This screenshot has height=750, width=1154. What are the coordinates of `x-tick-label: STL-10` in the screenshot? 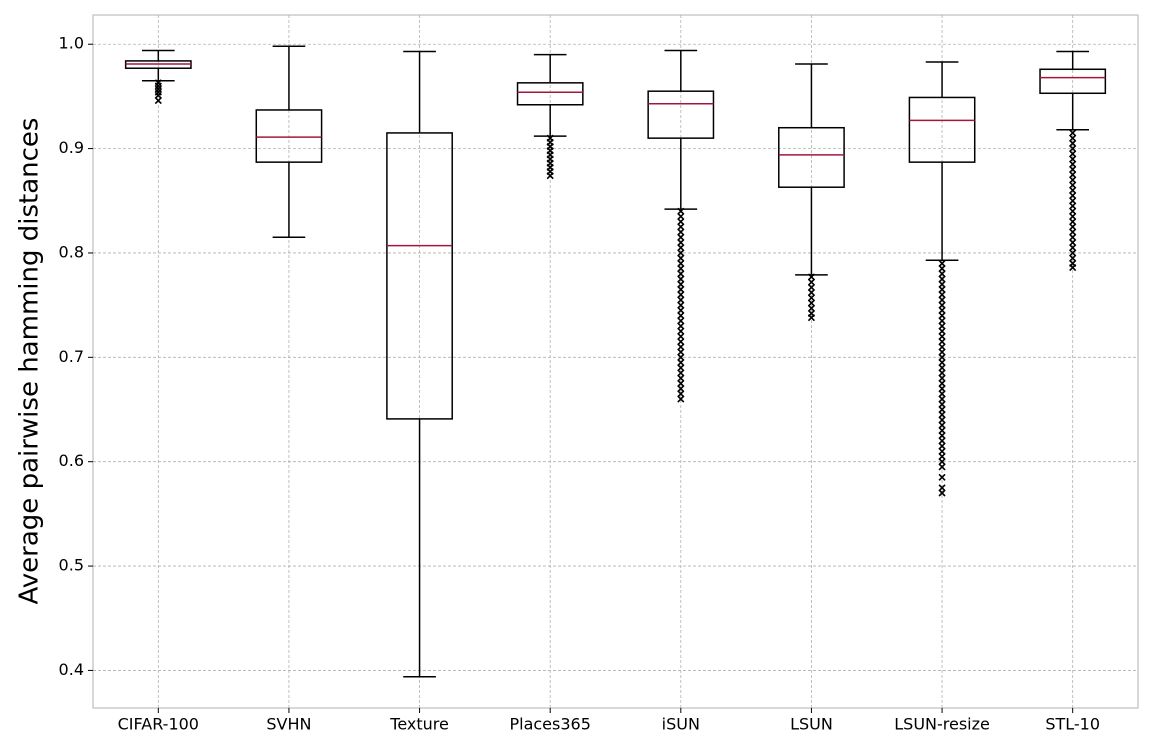 It's located at (1072, 724).